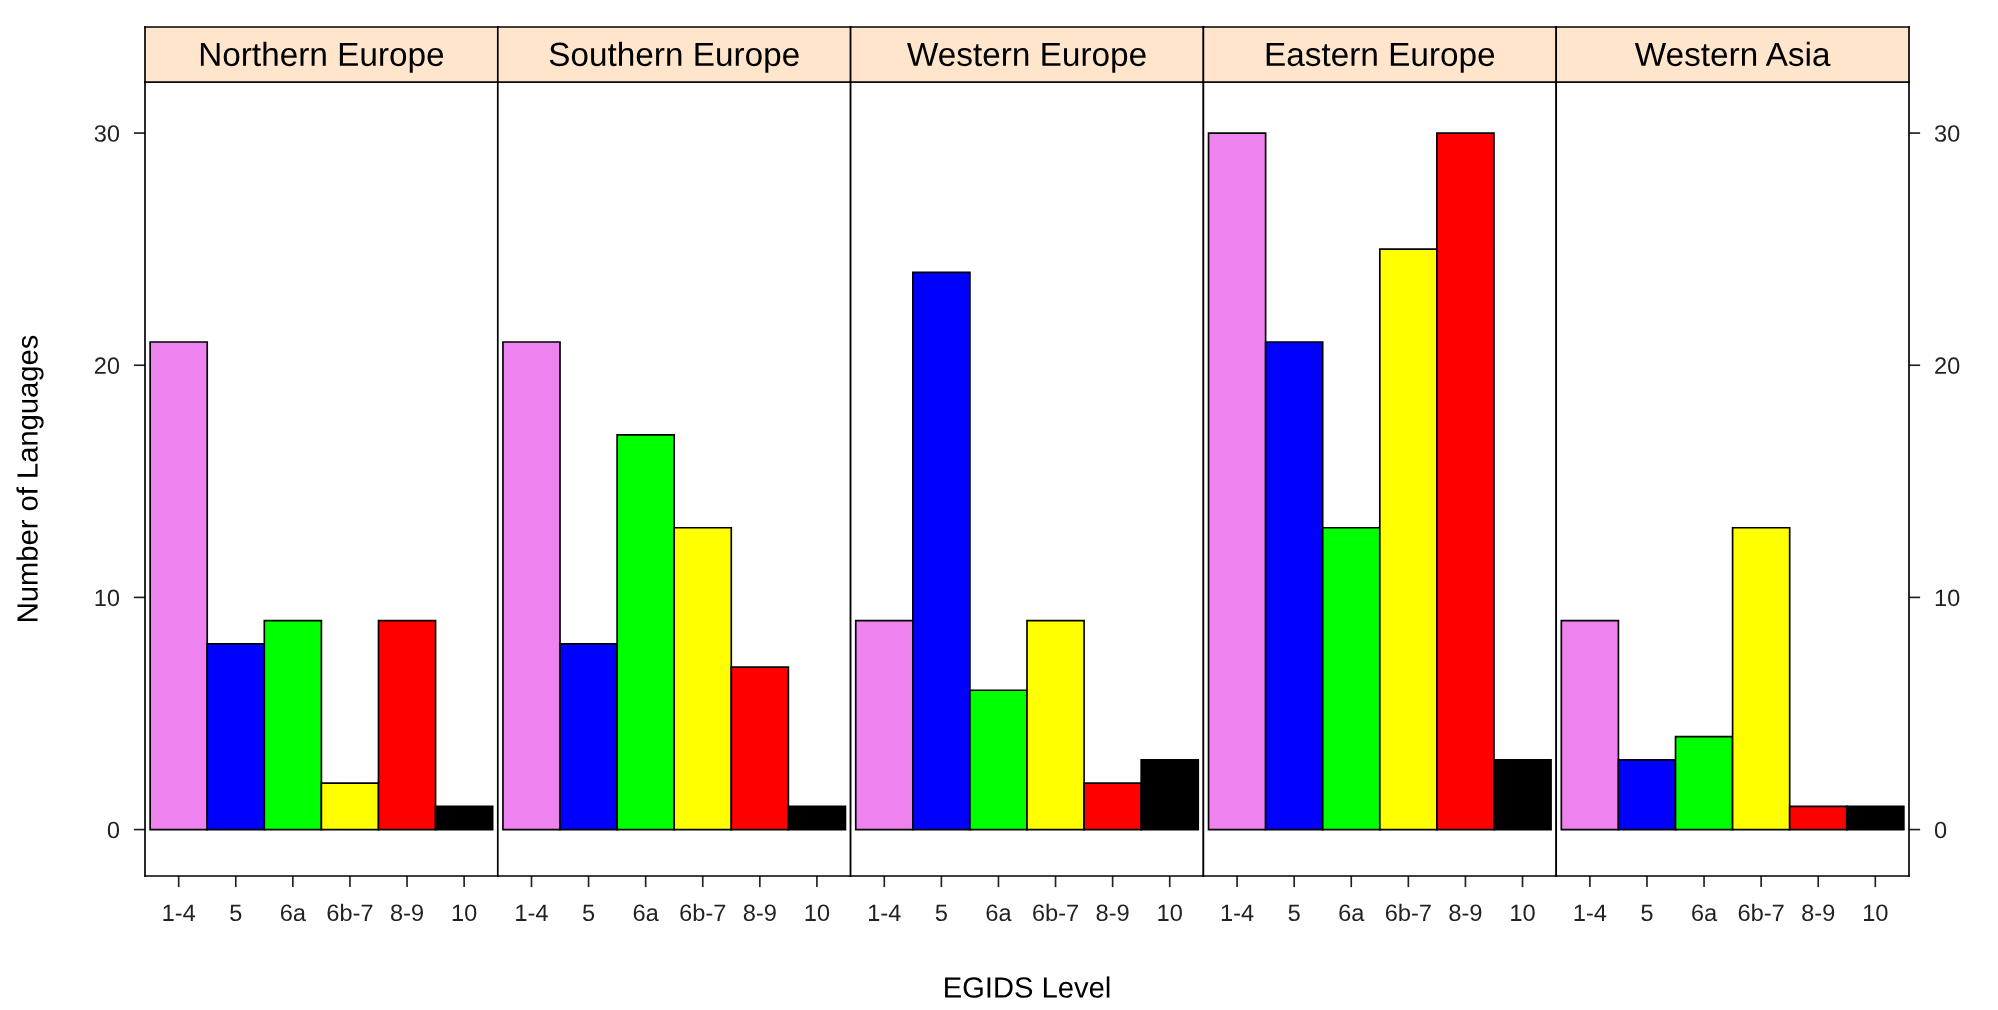 The image size is (1998, 1010). I want to click on chart-title: Eastern Europe, so click(1380, 57).